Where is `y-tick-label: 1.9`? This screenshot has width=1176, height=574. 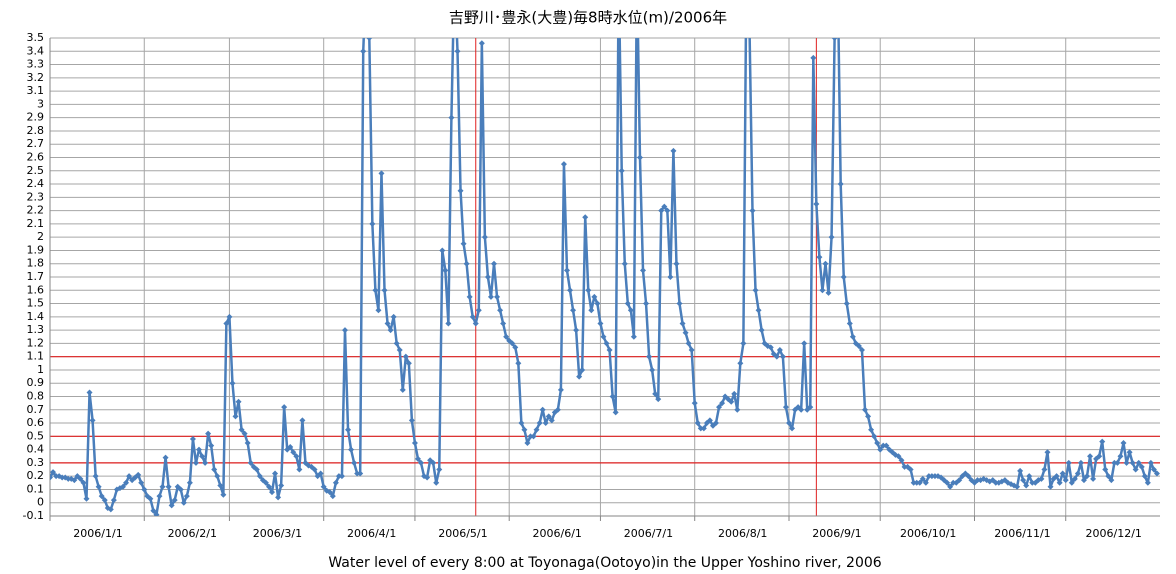 y-tick-label: 1.9 is located at coordinates (36, 249).